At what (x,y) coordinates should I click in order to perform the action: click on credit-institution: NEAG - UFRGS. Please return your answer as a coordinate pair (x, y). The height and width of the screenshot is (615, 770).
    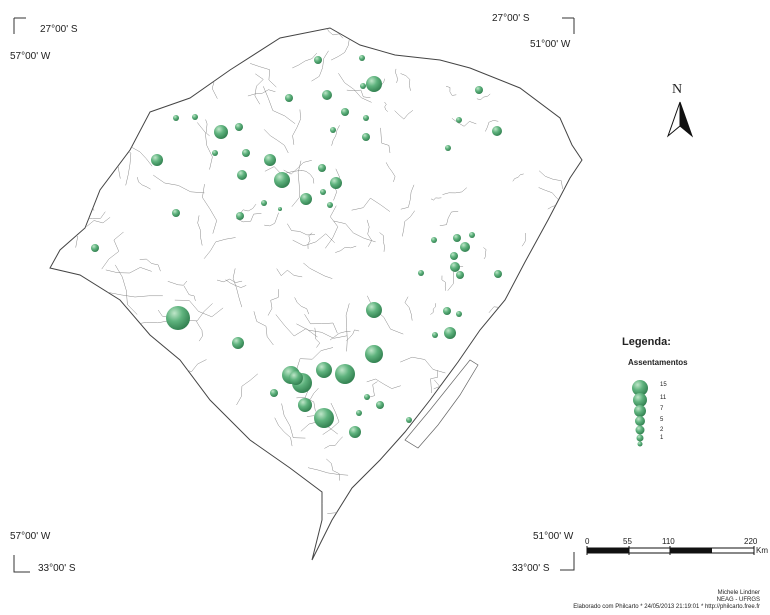
    Looking at the image, I should click on (738, 600).